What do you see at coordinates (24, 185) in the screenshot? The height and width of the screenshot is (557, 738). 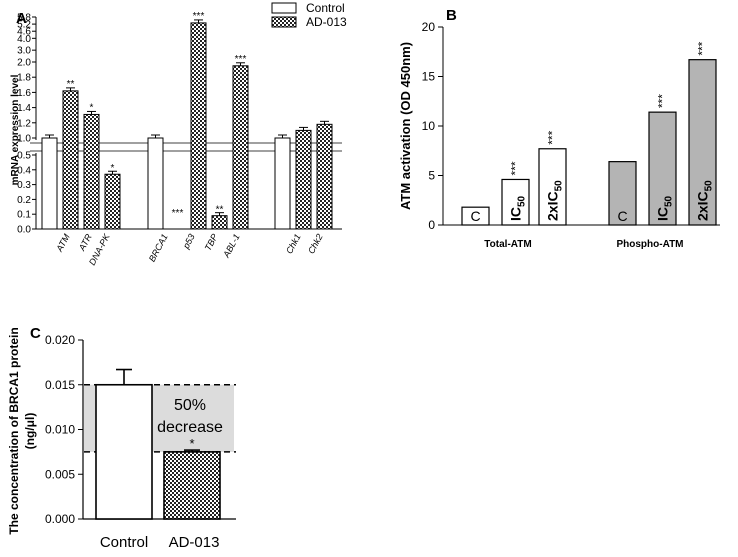 I see `y-tick-label: 0.3` at bounding box center [24, 185].